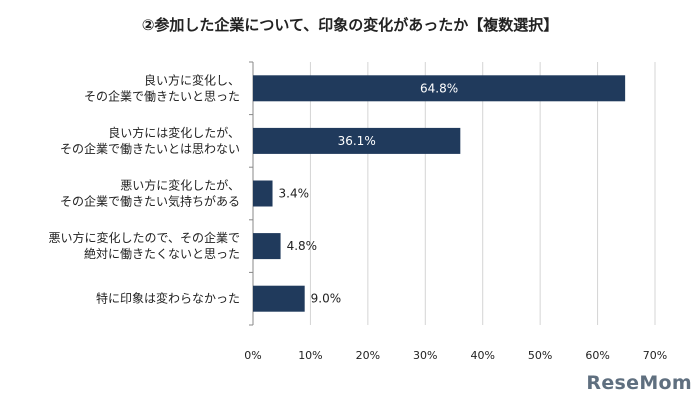 Image resolution: width=700 pixels, height=400 pixels. What do you see at coordinates (655, 355) in the screenshot?
I see `x-tick-label: 70%` at bounding box center [655, 355].